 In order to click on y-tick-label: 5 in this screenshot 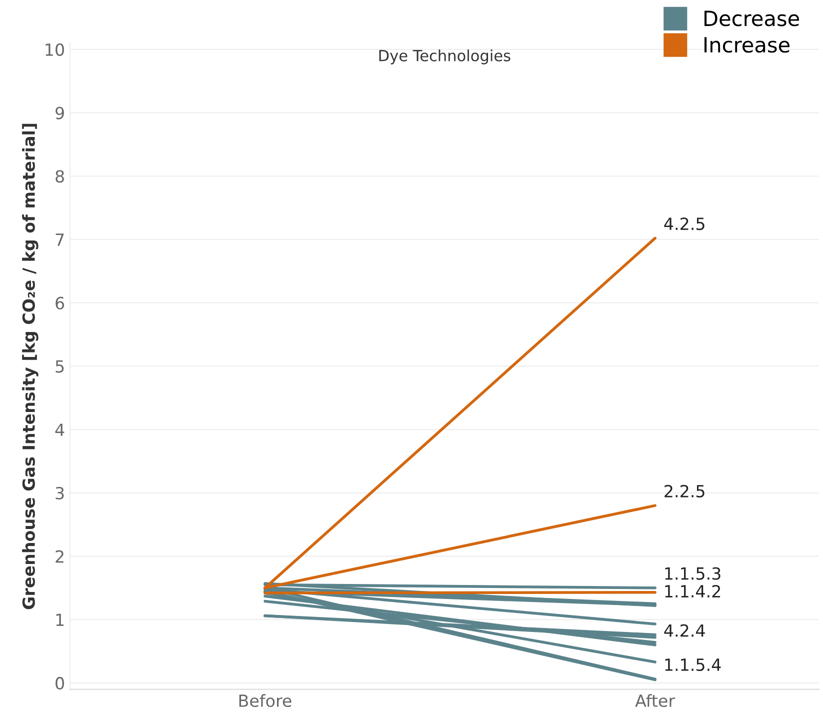, I will do `click(60, 366)`.